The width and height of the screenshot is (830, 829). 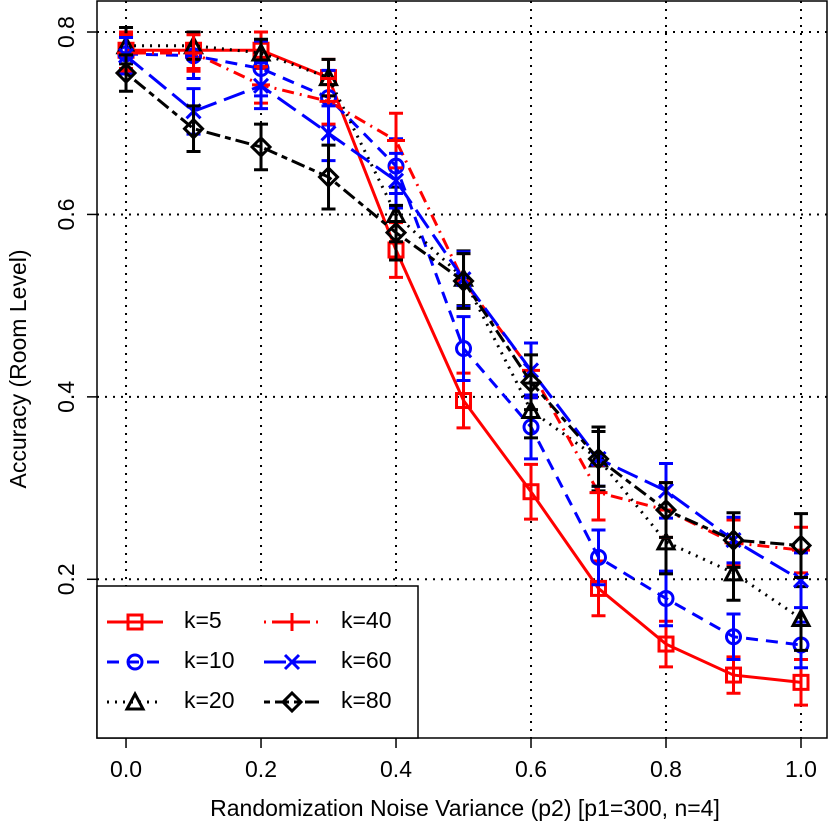 I want to click on legend-label: k=80, so click(x=366, y=700).